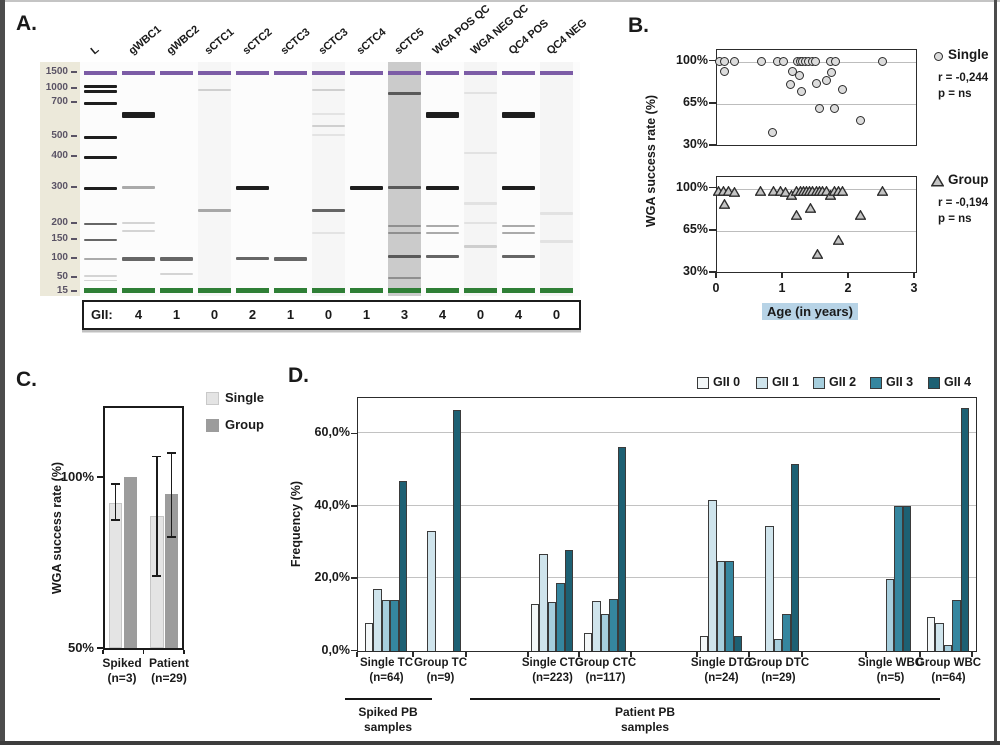 Image resolution: width=1000 pixels, height=745 pixels. What do you see at coordinates (900, 382) in the screenshot?
I see `legend-label-gii3: GII 3` at bounding box center [900, 382].